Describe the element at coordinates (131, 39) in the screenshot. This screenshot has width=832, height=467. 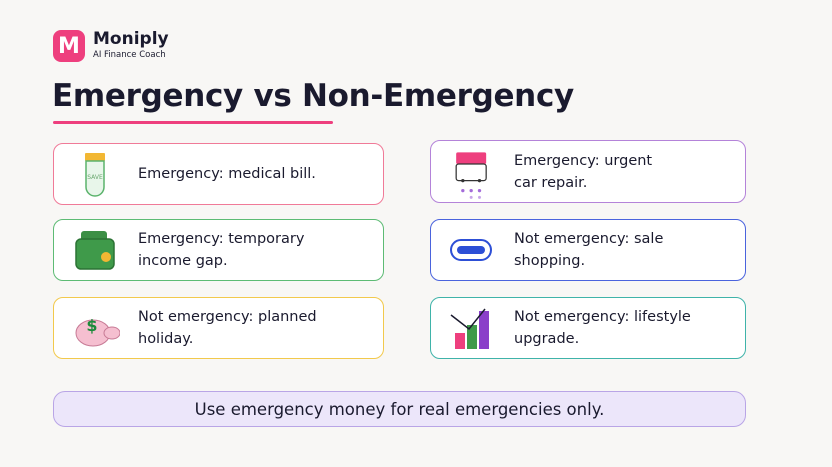
I see `brand-name: Moniply` at that location.